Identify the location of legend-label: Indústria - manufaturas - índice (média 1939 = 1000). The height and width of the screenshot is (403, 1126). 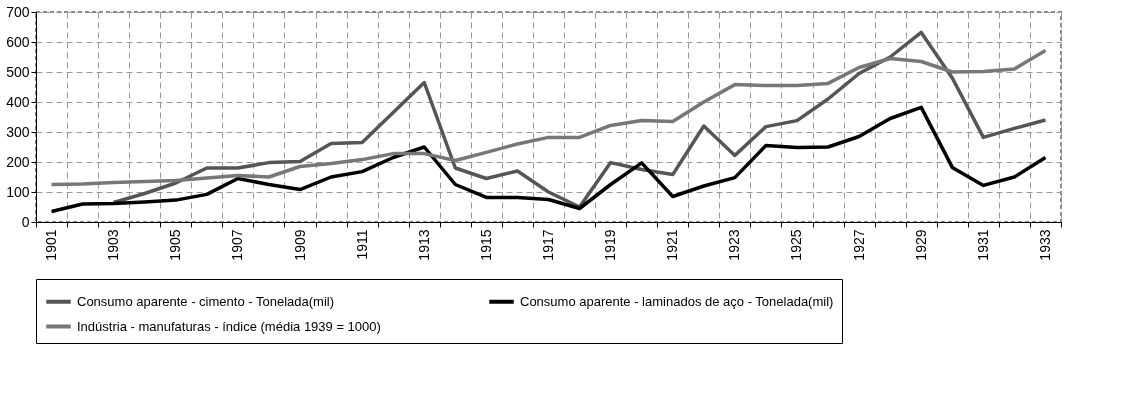
(229, 326).